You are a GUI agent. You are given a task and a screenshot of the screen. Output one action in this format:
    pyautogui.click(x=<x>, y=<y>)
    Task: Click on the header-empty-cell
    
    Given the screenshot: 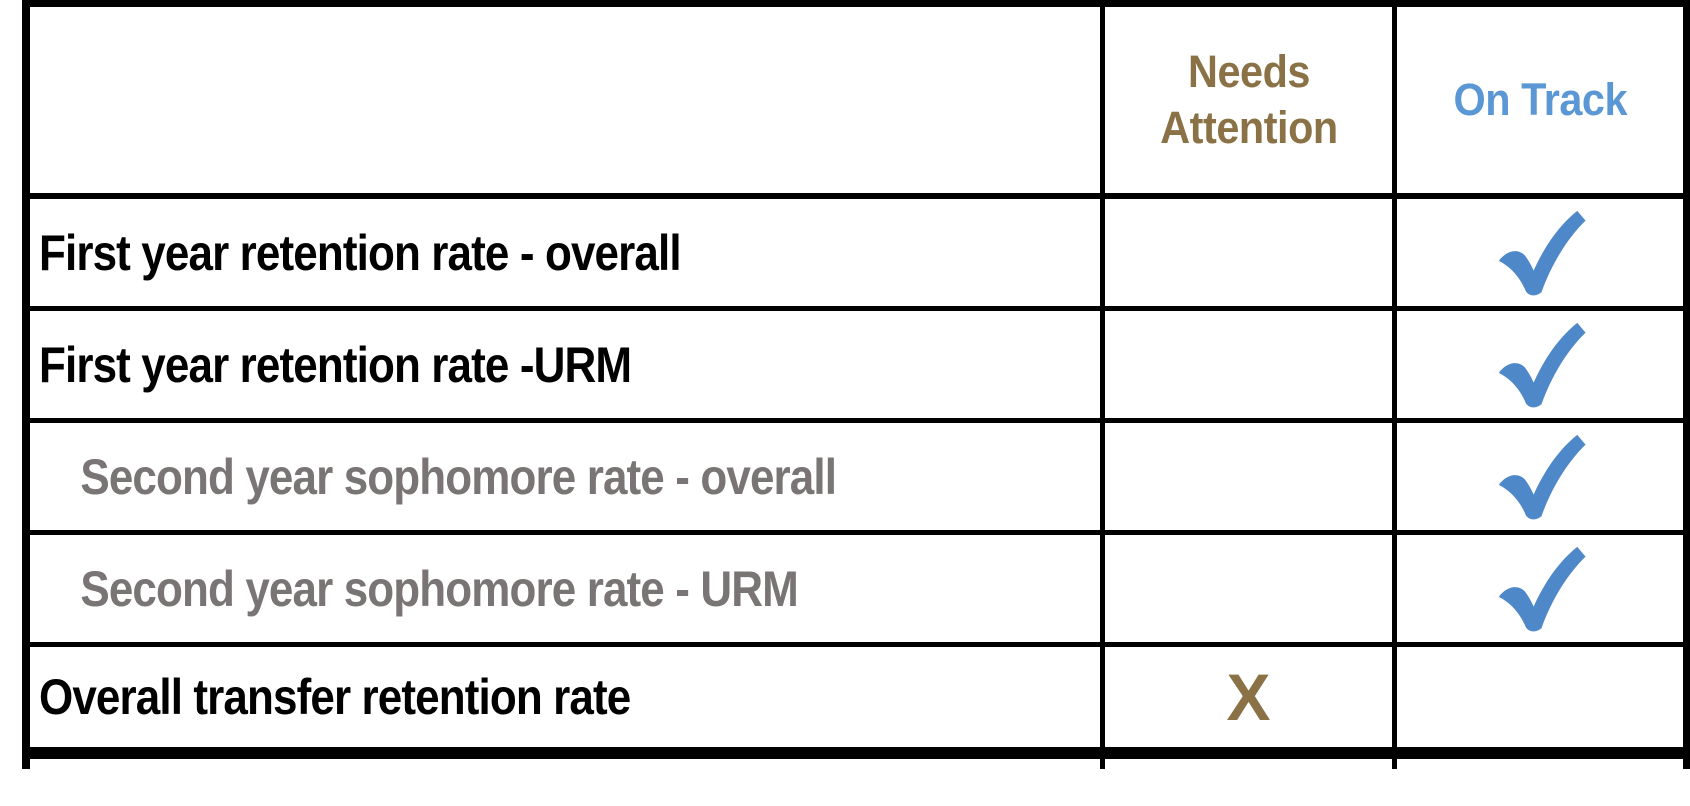 What is the action you would take?
    pyautogui.click(x=567, y=100)
    